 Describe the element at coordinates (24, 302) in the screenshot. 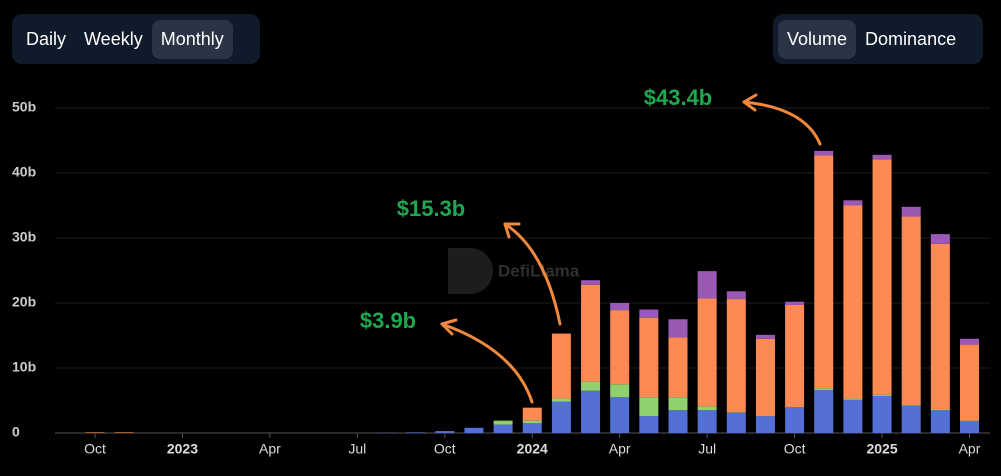

I see `y-tick-label: 20b` at that location.